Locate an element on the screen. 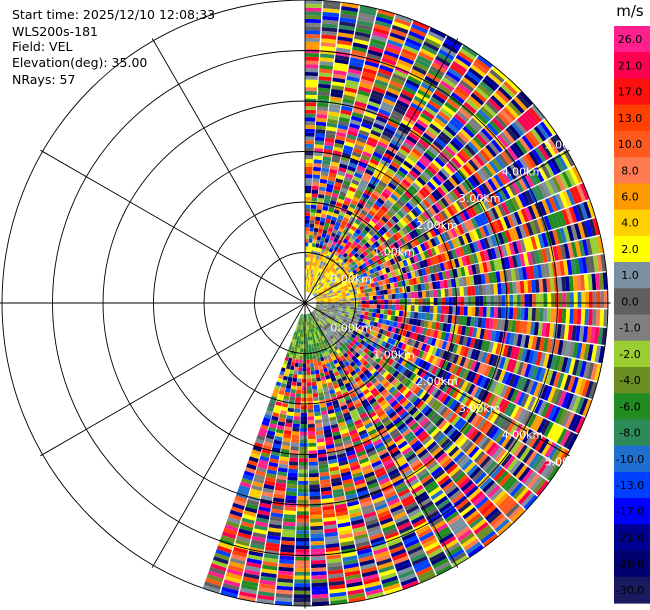 The image size is (650, 610). ring-label-3-upper: 2.00km is located at coordinates (437, 225).